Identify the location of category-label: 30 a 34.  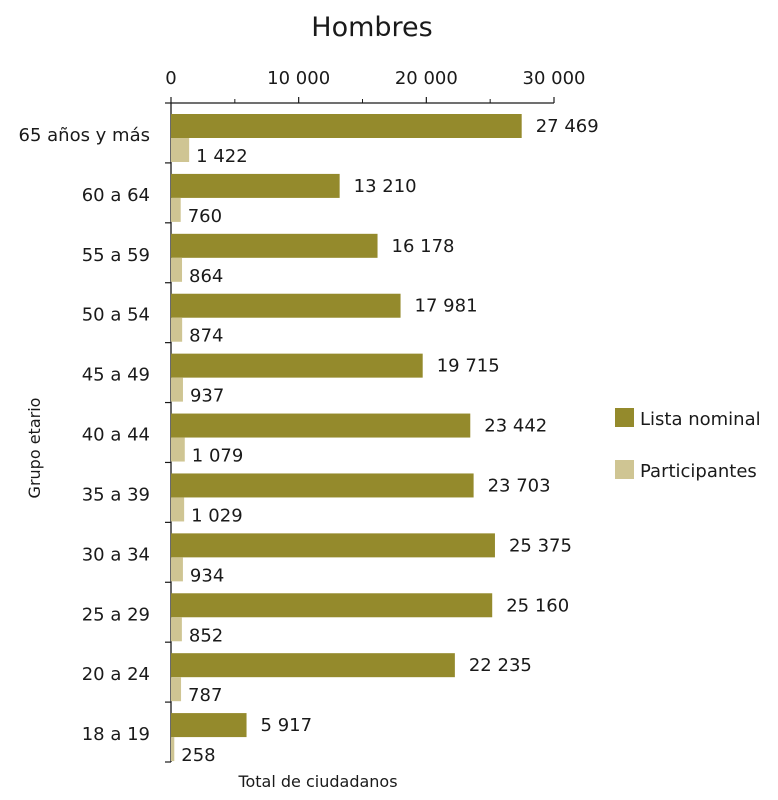
(116, 554).